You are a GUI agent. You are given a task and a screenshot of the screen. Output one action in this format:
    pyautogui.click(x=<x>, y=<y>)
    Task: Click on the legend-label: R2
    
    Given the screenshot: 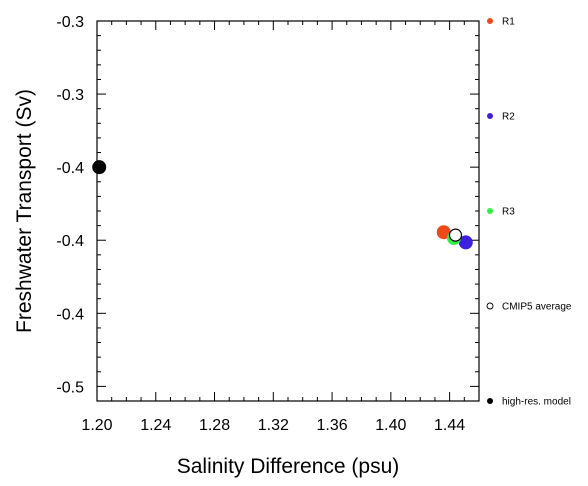 What is the action you would take?
    pyautogui.click(x=508, y=117)
    